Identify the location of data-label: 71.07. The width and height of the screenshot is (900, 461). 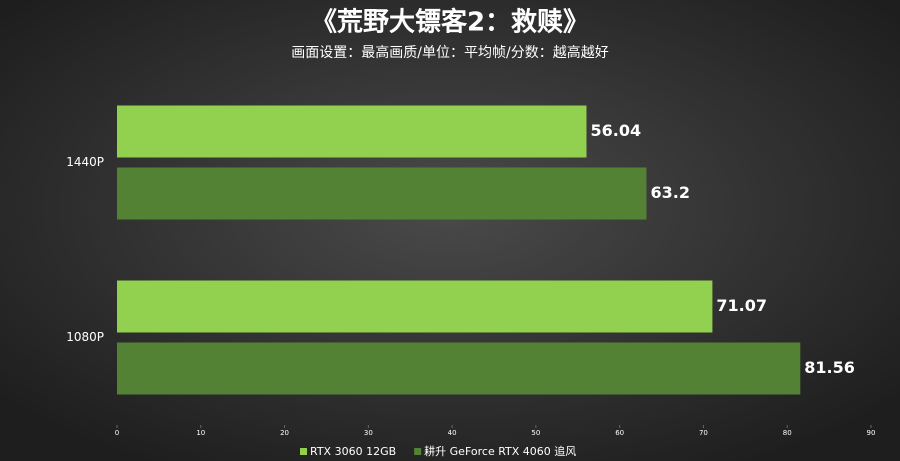
(741, 305).